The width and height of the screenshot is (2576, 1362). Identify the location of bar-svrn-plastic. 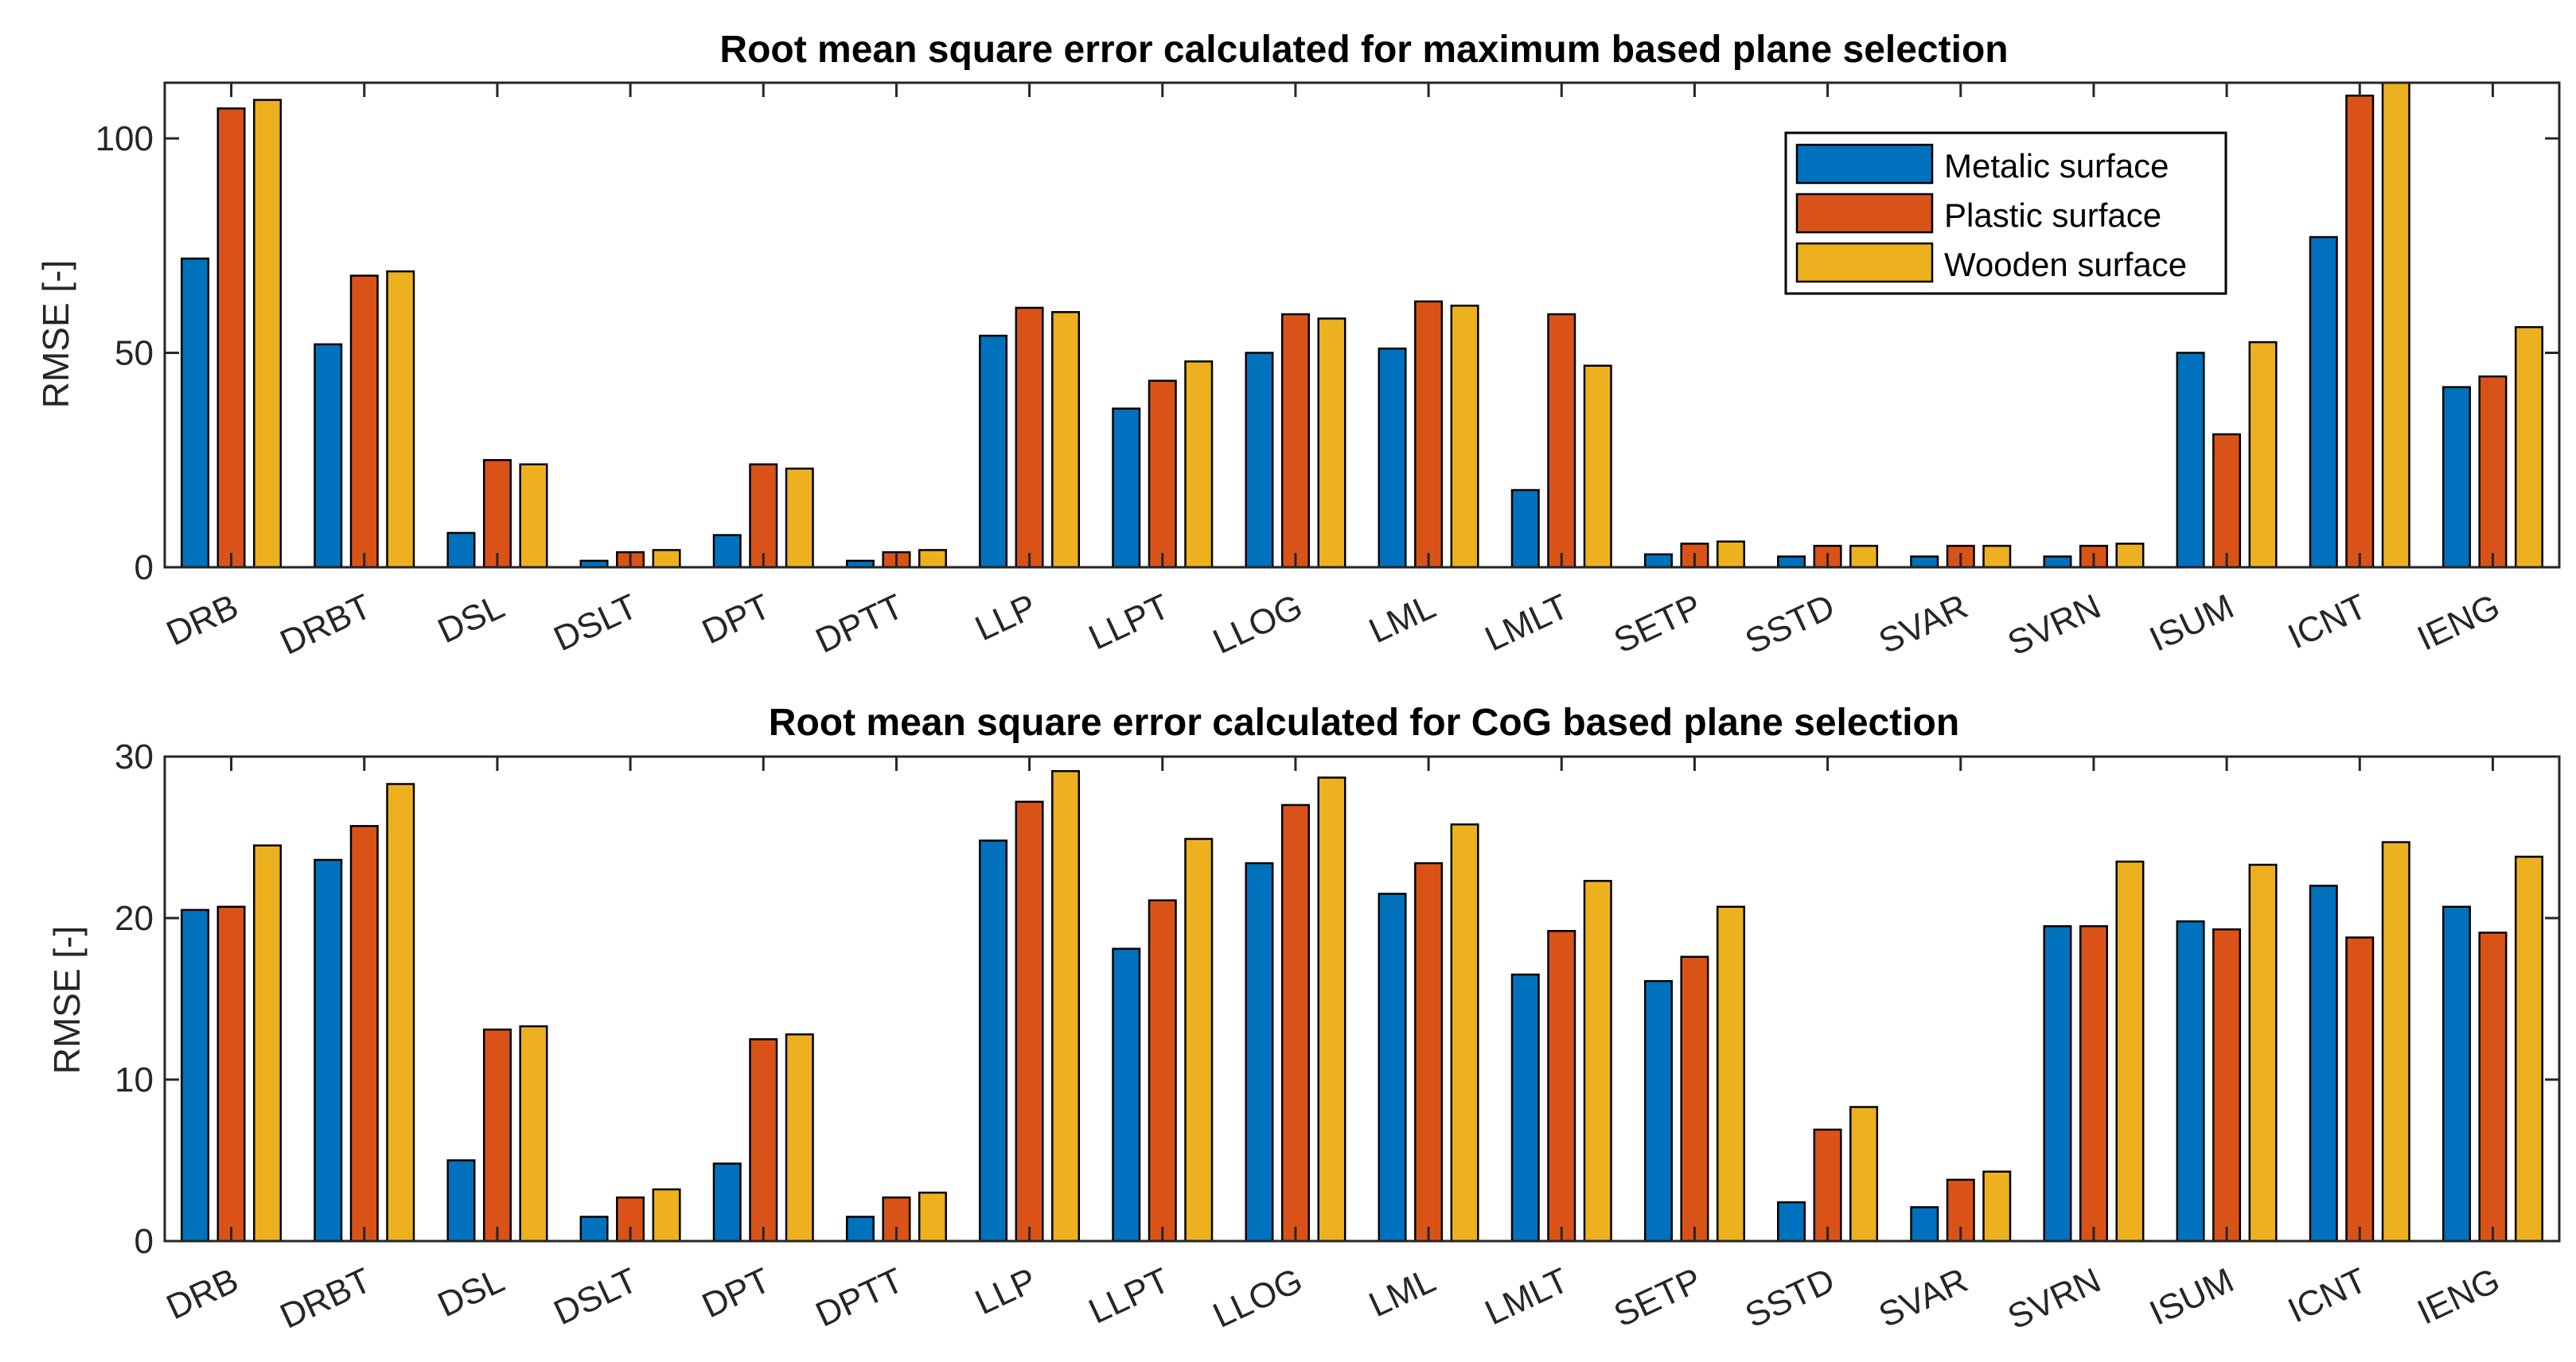
(2093, 1083).